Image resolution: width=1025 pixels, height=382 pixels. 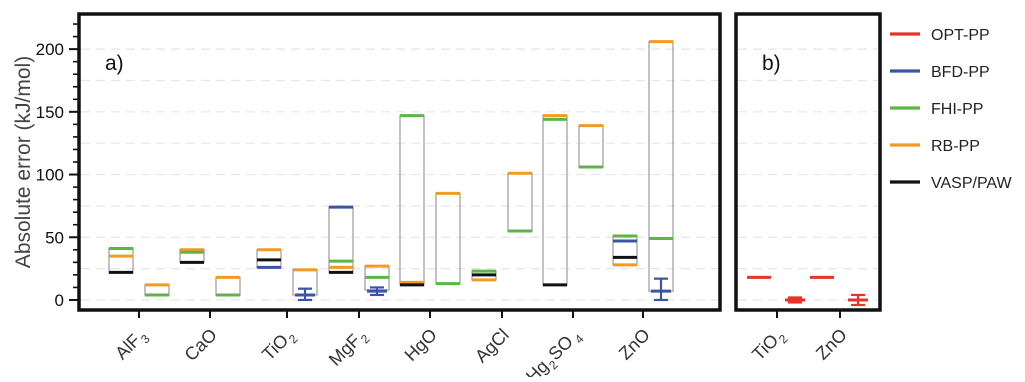 I want to click on legend-label: OPT-PP, so click(x=960, y=35).